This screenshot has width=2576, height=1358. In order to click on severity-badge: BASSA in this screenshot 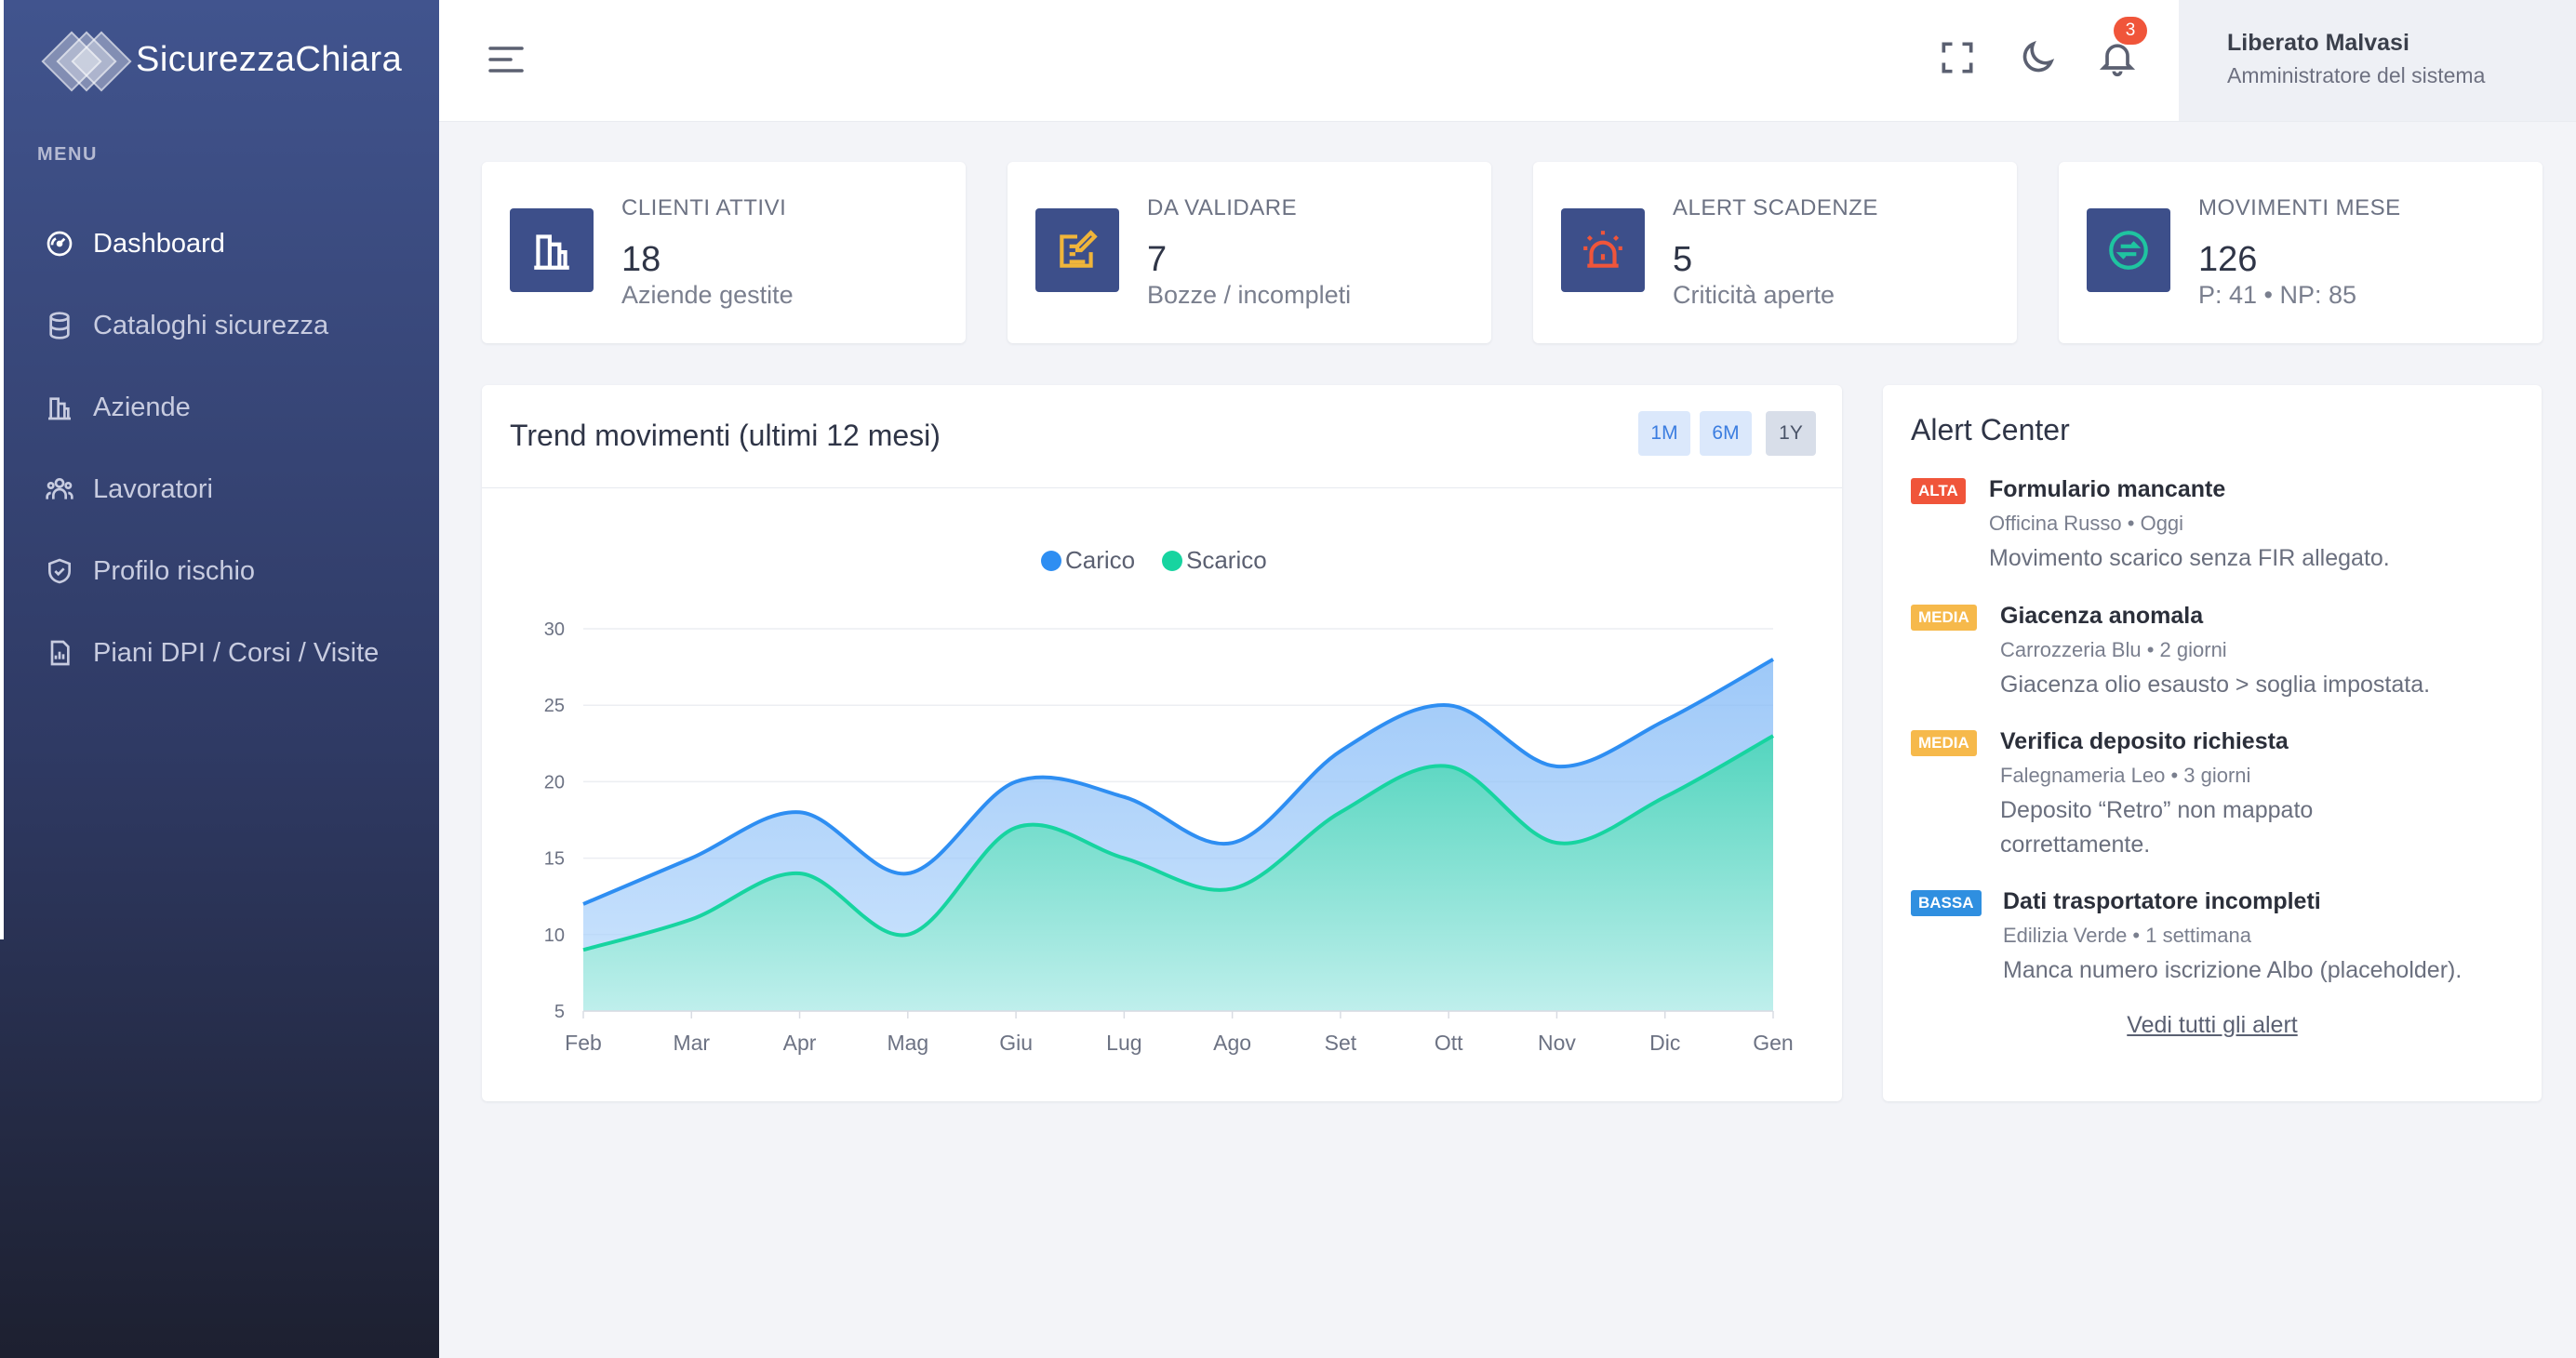, I will do `click(1946, 903)`.